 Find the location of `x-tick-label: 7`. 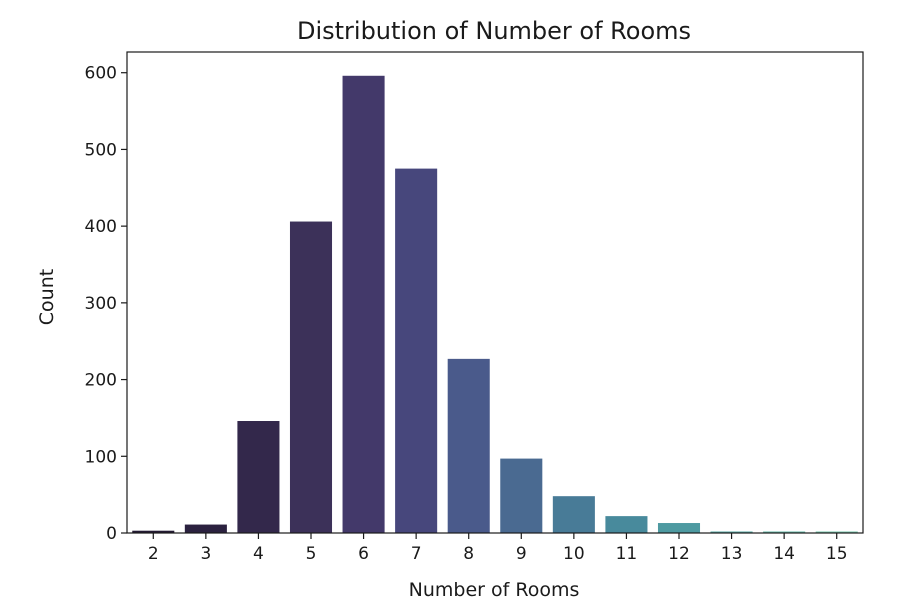

x-tick-label: 7 is located at coordinates (416, 554).